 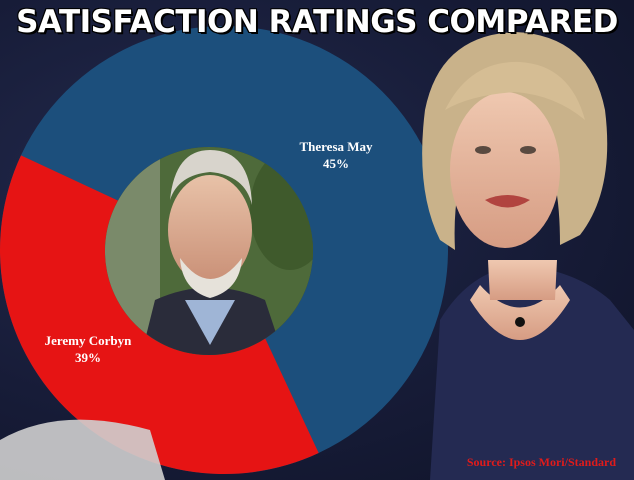 What do you see at coordinates (88, 357) in the screenshot?
I see `slice-value-jeremy-corbyn: 39%` at bounding box center [88, 357].